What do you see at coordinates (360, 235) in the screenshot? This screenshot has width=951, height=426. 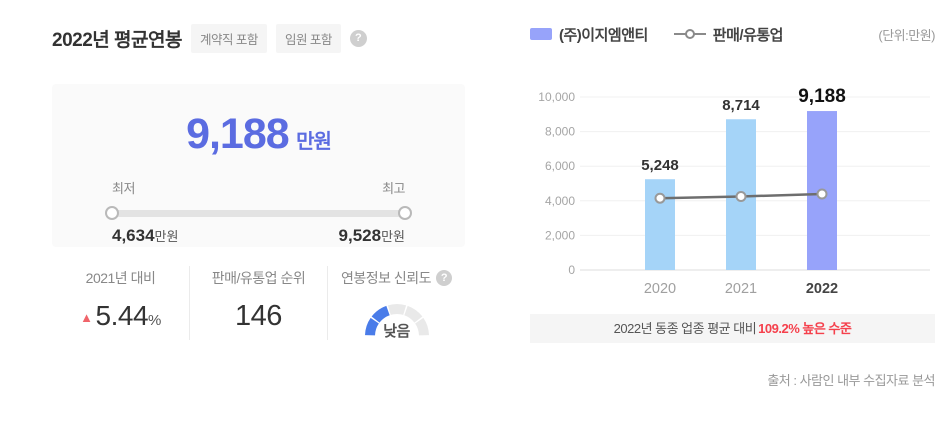 I see `max-salary-number: 9,528` at bounding box center [360, 235].